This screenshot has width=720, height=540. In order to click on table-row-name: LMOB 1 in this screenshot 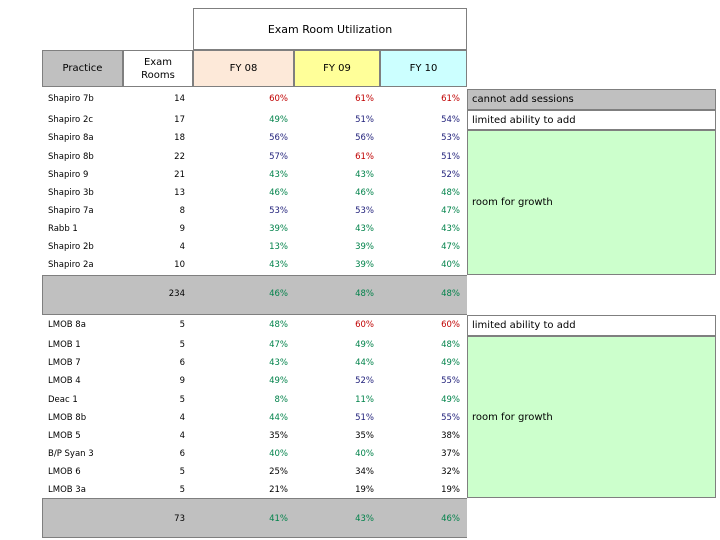, I will do `click(64, 345)`.